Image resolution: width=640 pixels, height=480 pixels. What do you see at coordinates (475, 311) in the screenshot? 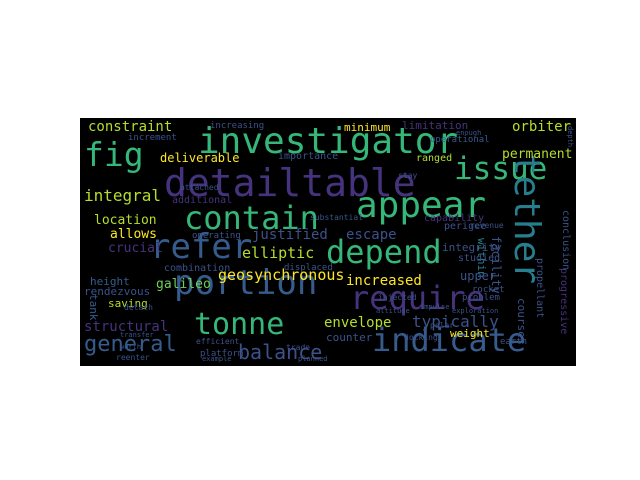
I see `word: exploration` at bounding box center [475, 311].